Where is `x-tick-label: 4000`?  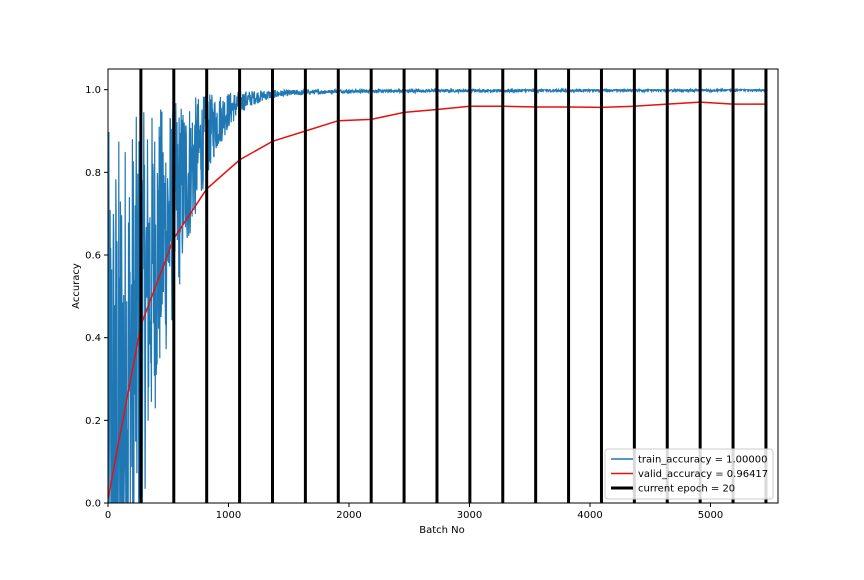 x-tick-label: 4000 is located at coordinates (589, 515).